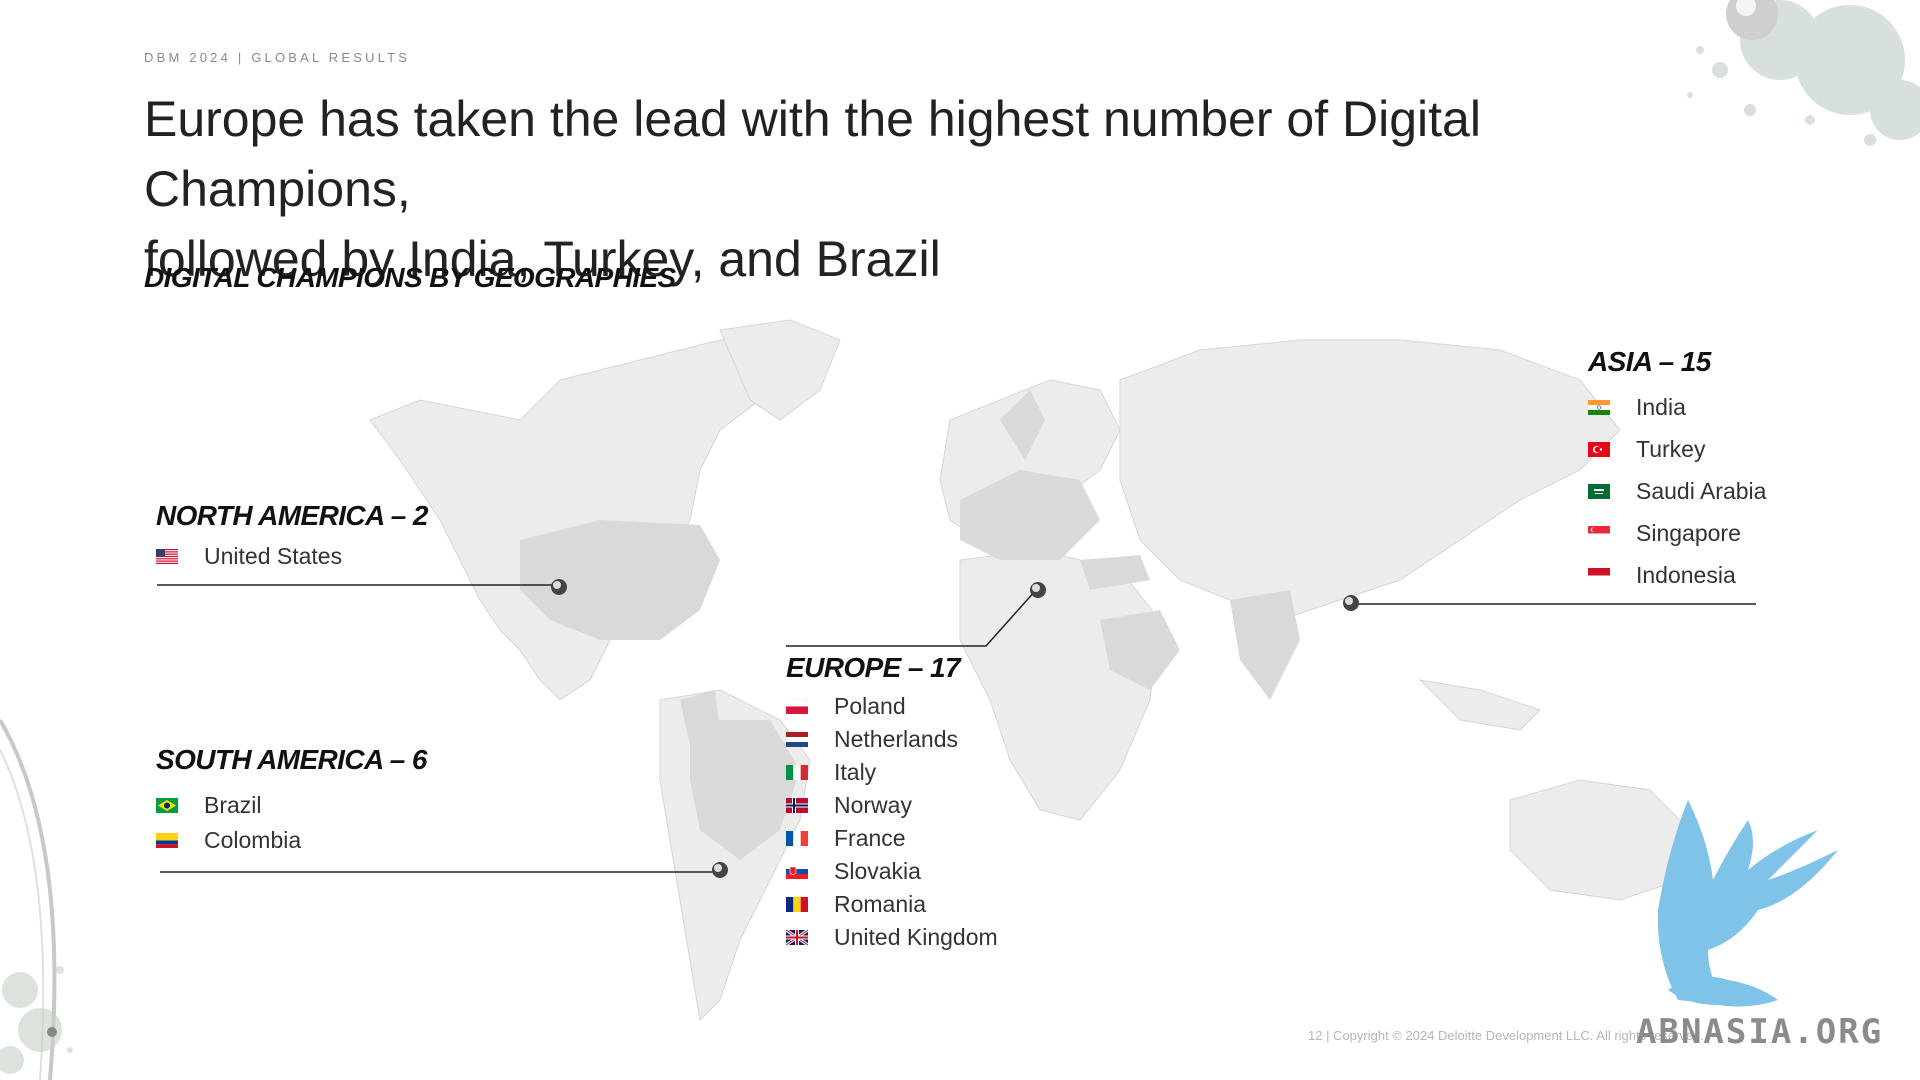 The height and width of the screenshot is (1080, 1920). What do you see at coordinates (911, 618) in the screenshot?
I see `connector-europe` at bounding box center [911, 618].